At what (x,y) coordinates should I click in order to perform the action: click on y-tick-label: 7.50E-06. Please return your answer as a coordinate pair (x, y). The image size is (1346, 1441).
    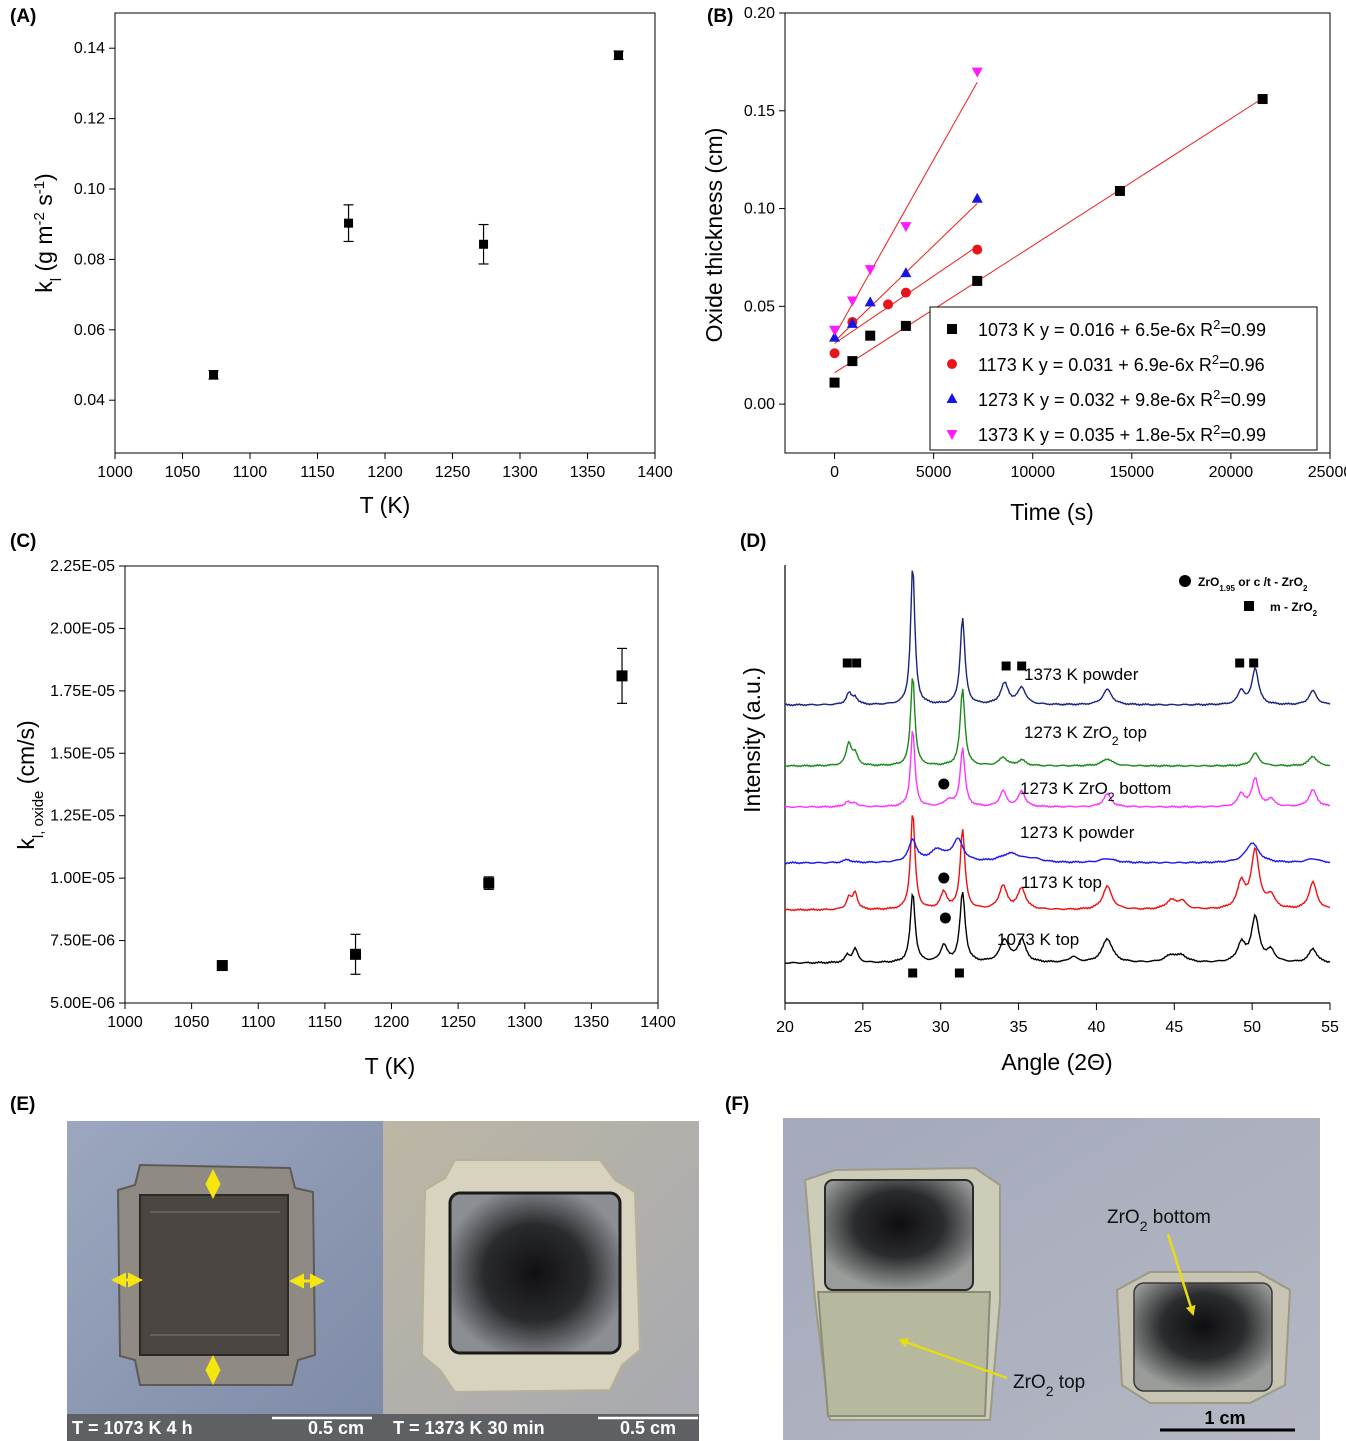
    Looking at the image, I should click on (82, 941).